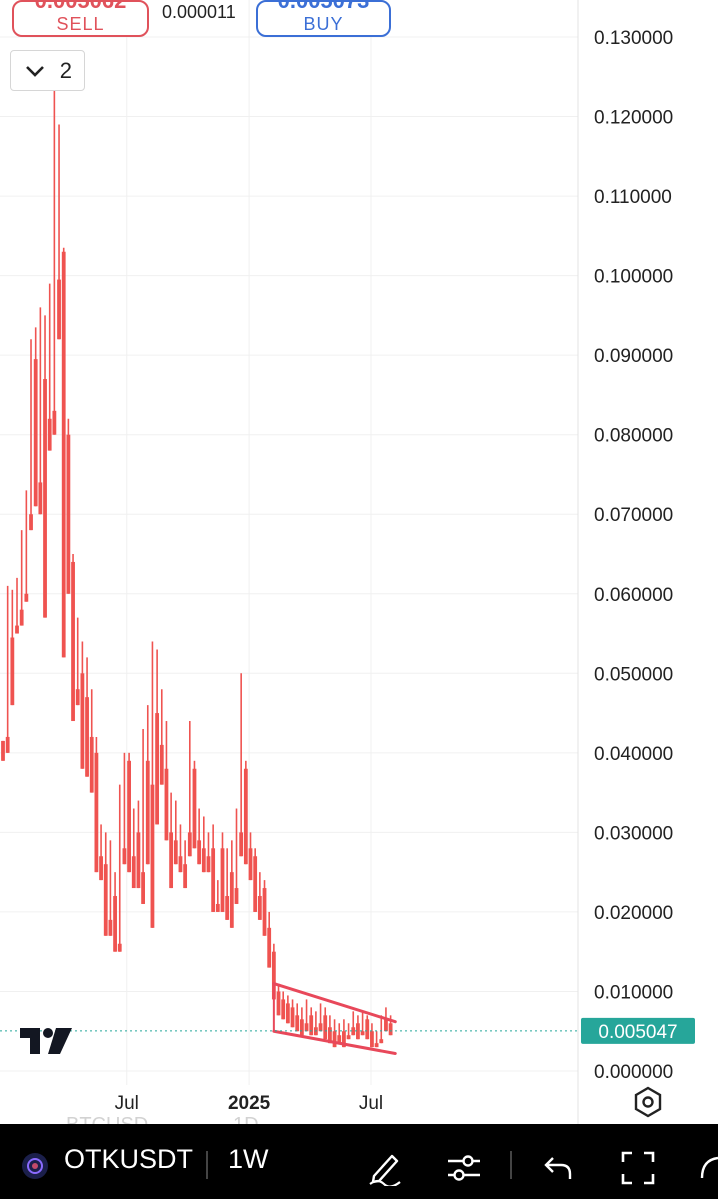 Image resolution: width=718 pixels, height=1199 pixels. Describe the element at coordinates (323, 24) in the screenshot. I see `buy-label: BUY` at that location.